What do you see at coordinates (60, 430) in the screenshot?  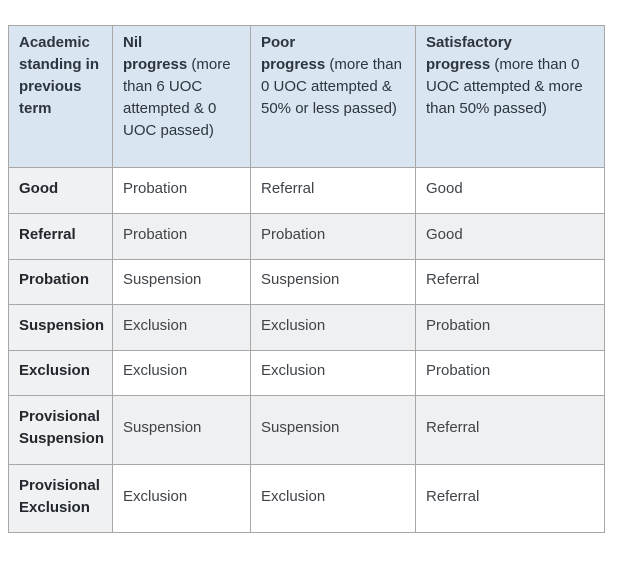 I see `row-header-cell: Provisional Suspension` at bounding box center [60, 430].